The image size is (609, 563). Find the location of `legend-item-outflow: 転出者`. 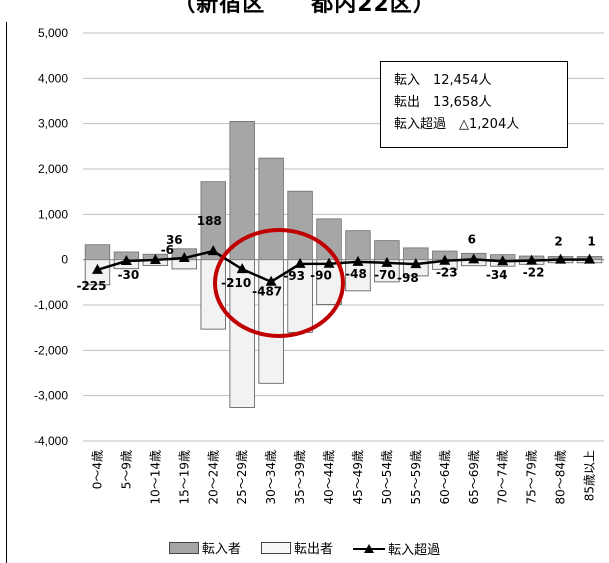

legend-item-outflow: 転出者 is located at coordinates (296, 547).